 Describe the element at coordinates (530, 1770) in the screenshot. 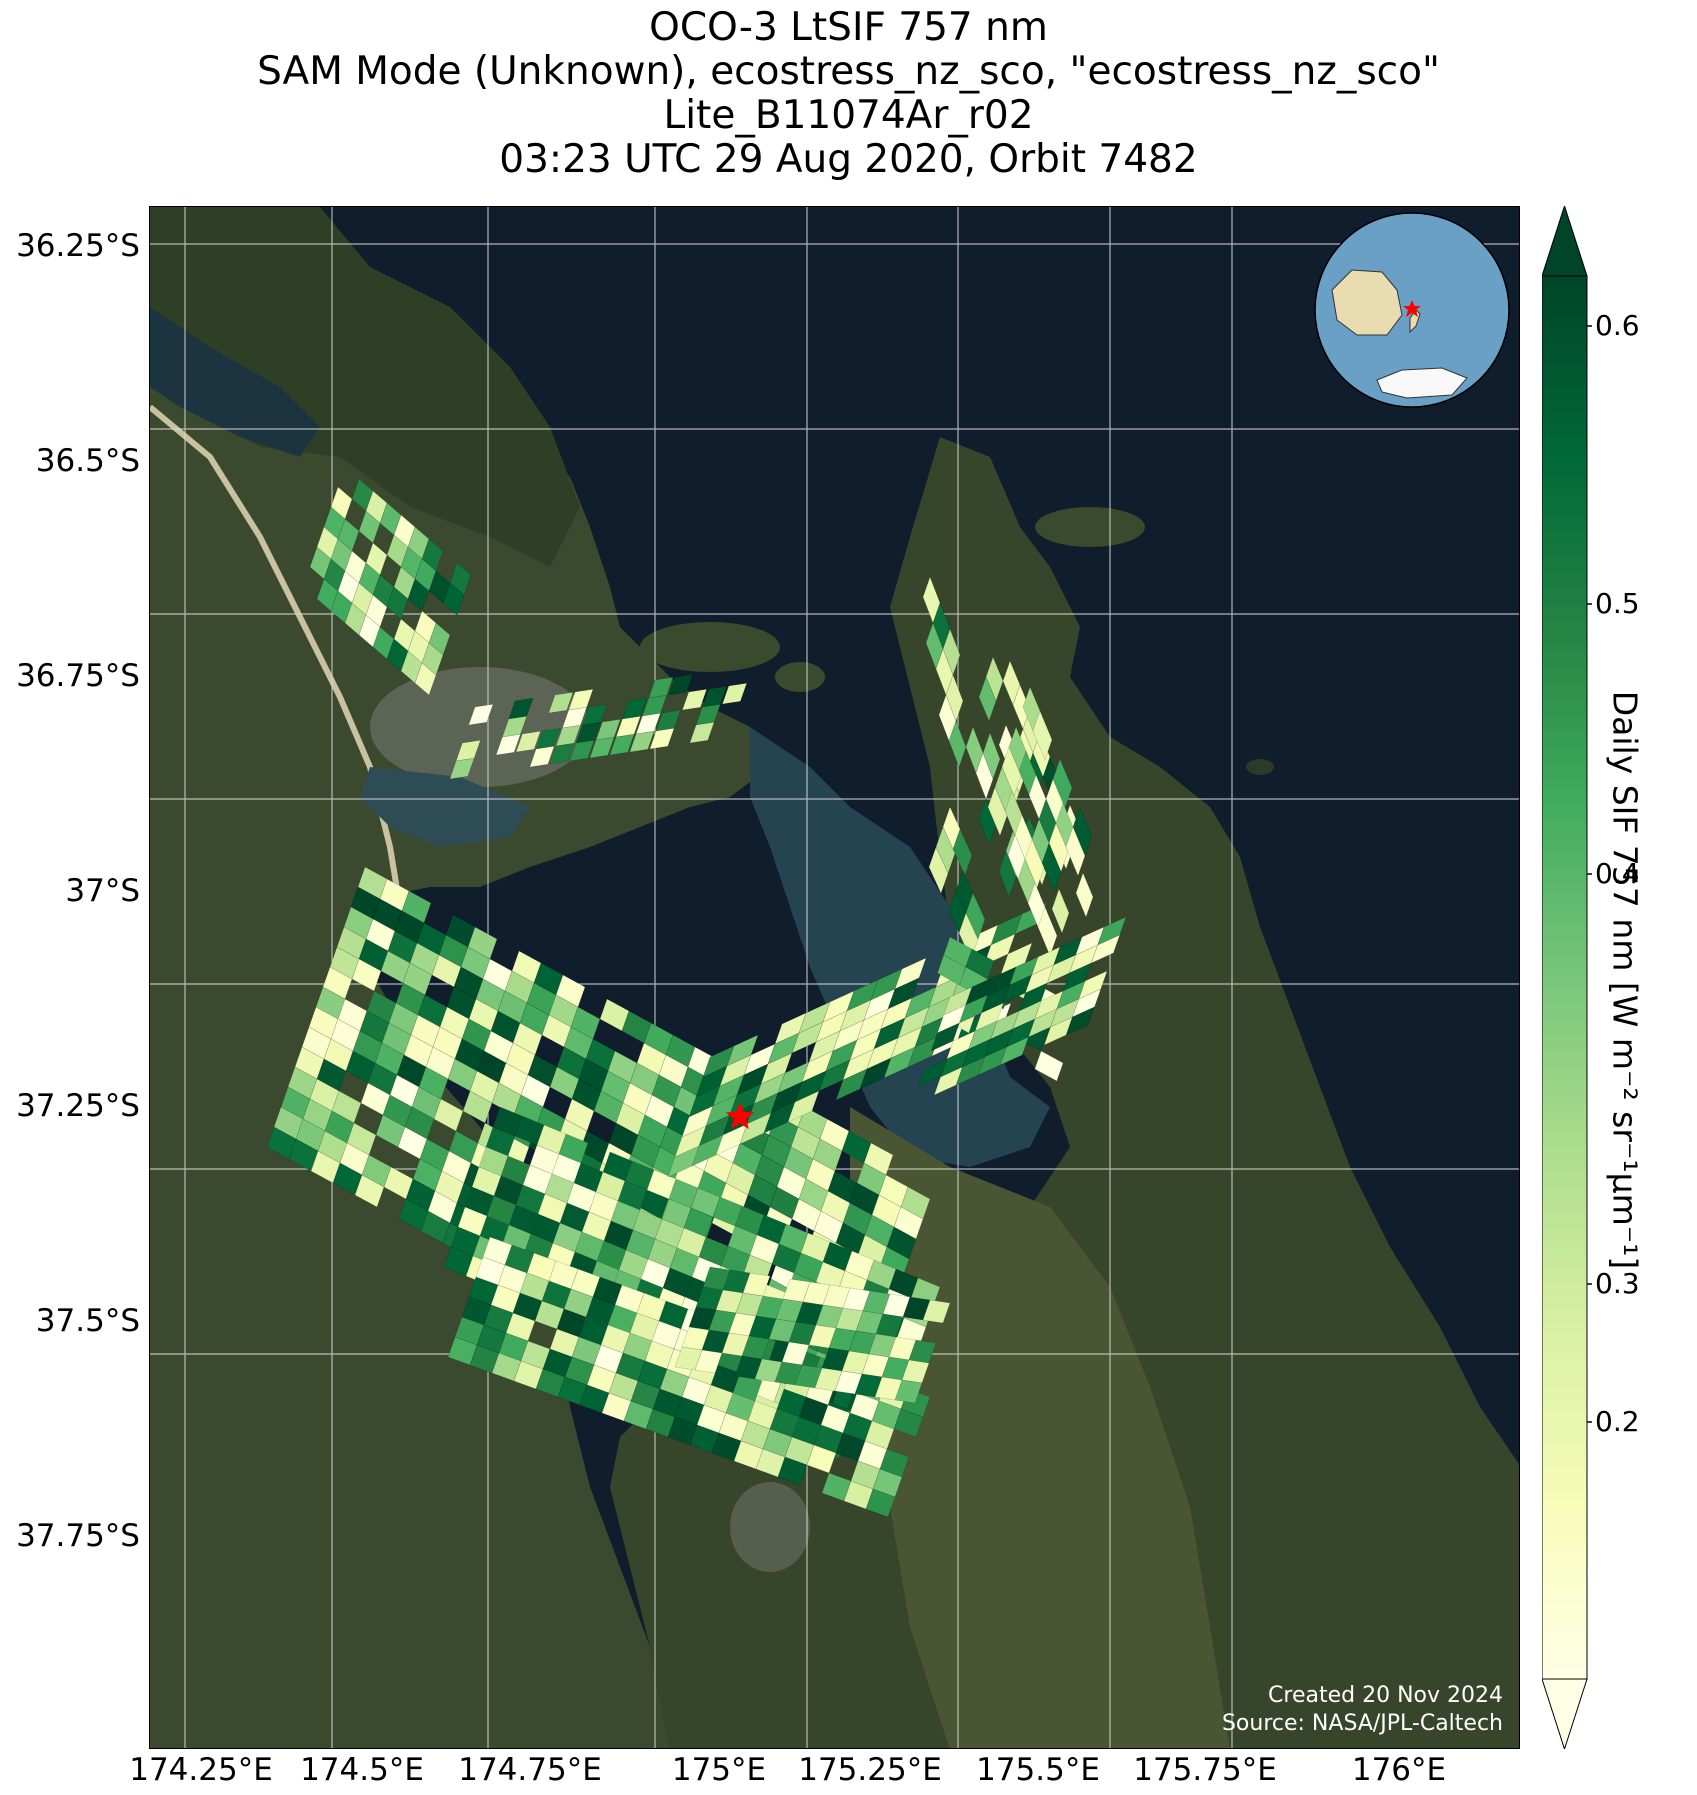

I see `lon-label-174-75: 174.75°E` at that location.